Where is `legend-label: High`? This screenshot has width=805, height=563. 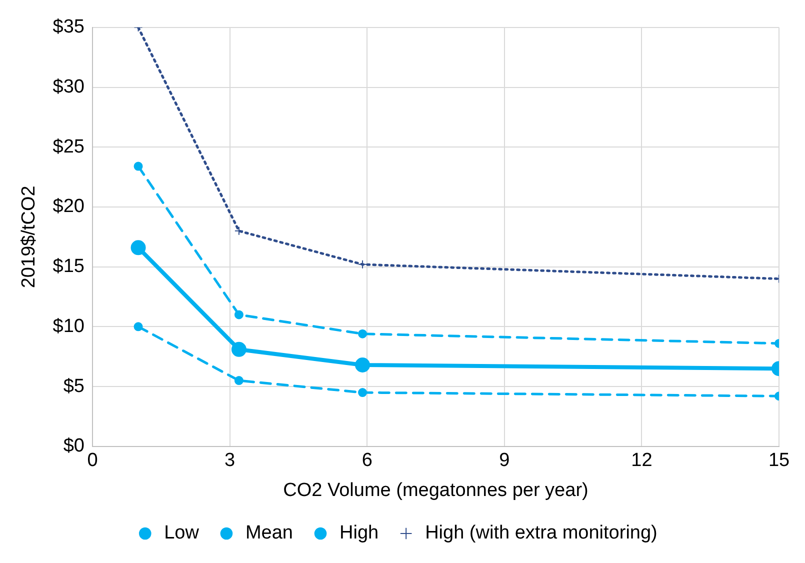
legend-label: High is located at coordinates (359, 533).